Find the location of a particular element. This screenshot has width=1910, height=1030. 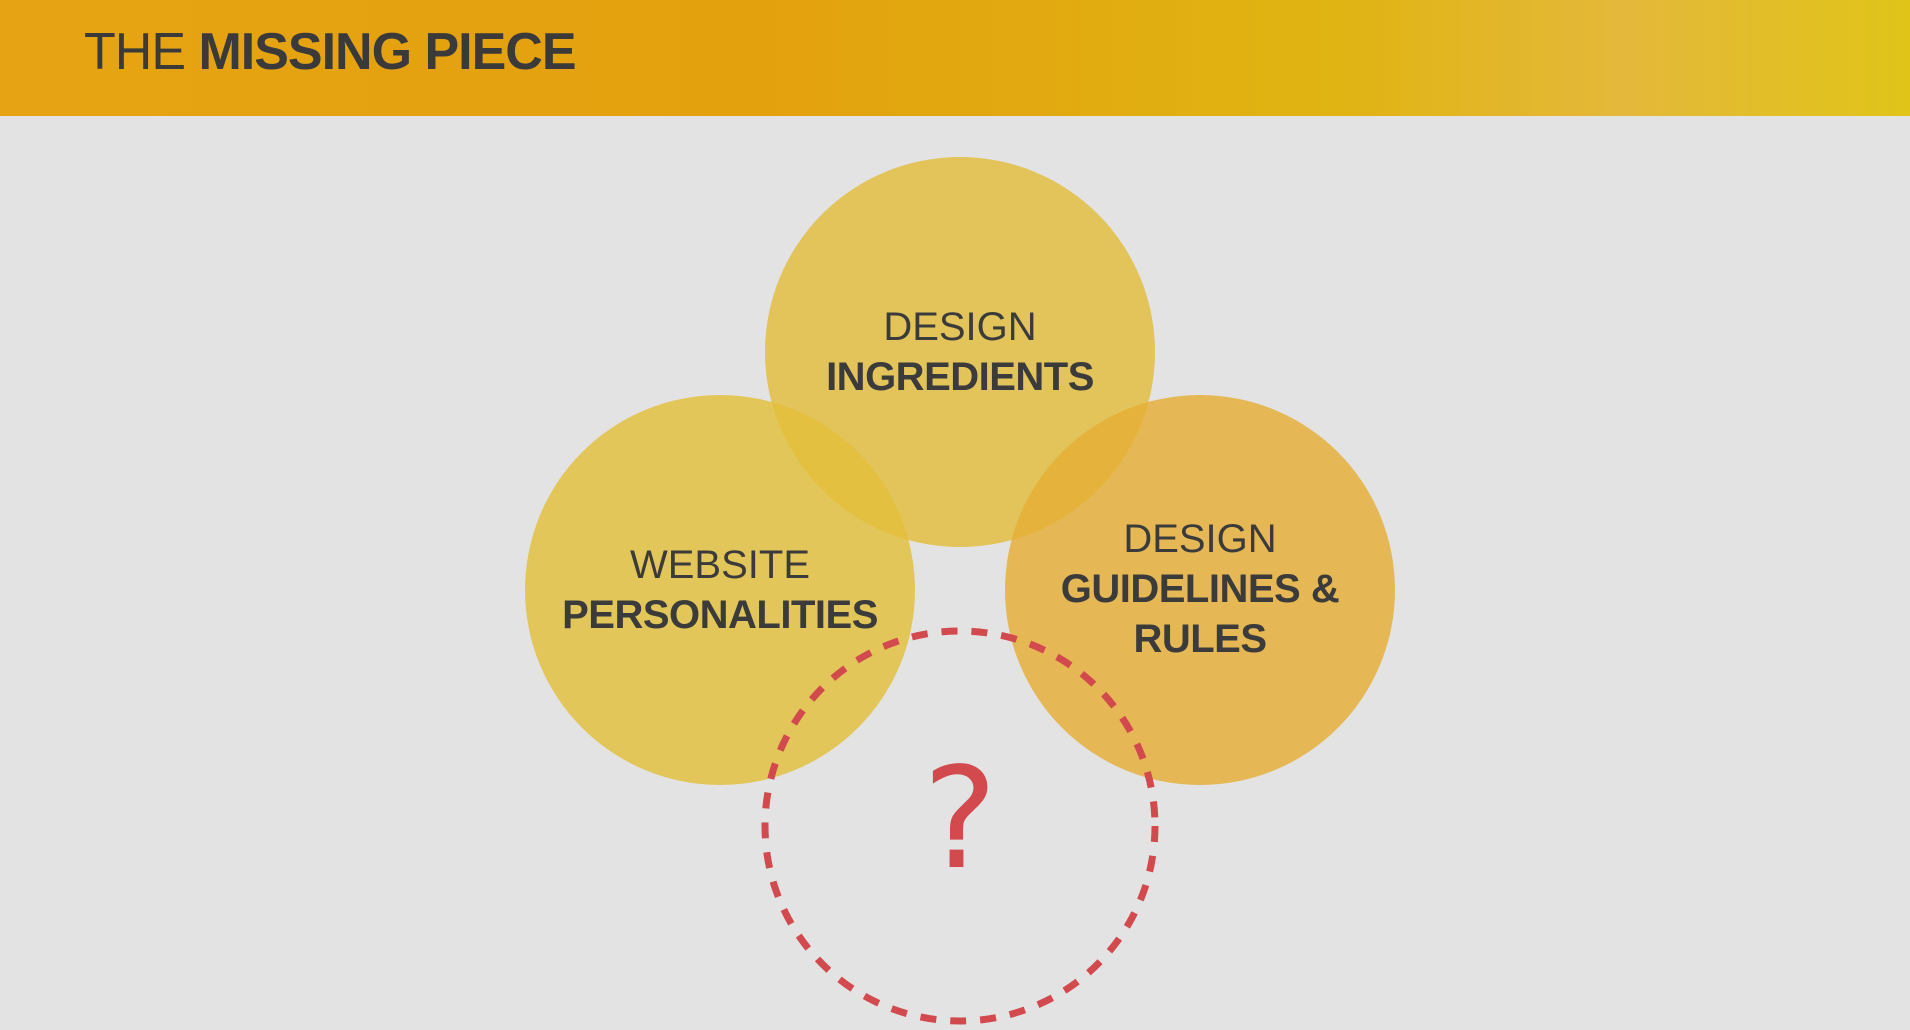

title-bold: MISSING PIECE is located at coordinates (387, 52).